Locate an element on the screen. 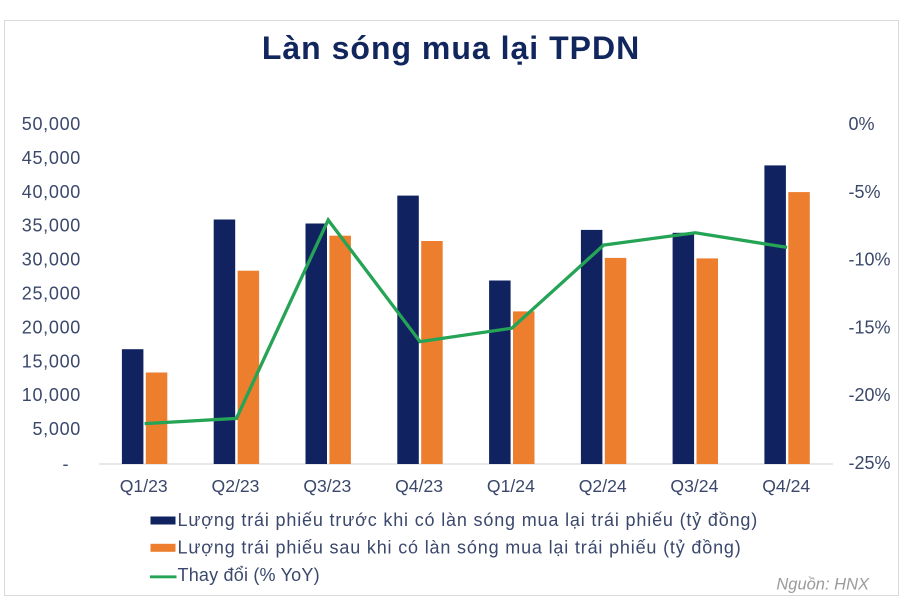 The width and height of the screenshot is (906, 602). svg-text: 20,000 is located at coordinates (51, 327).